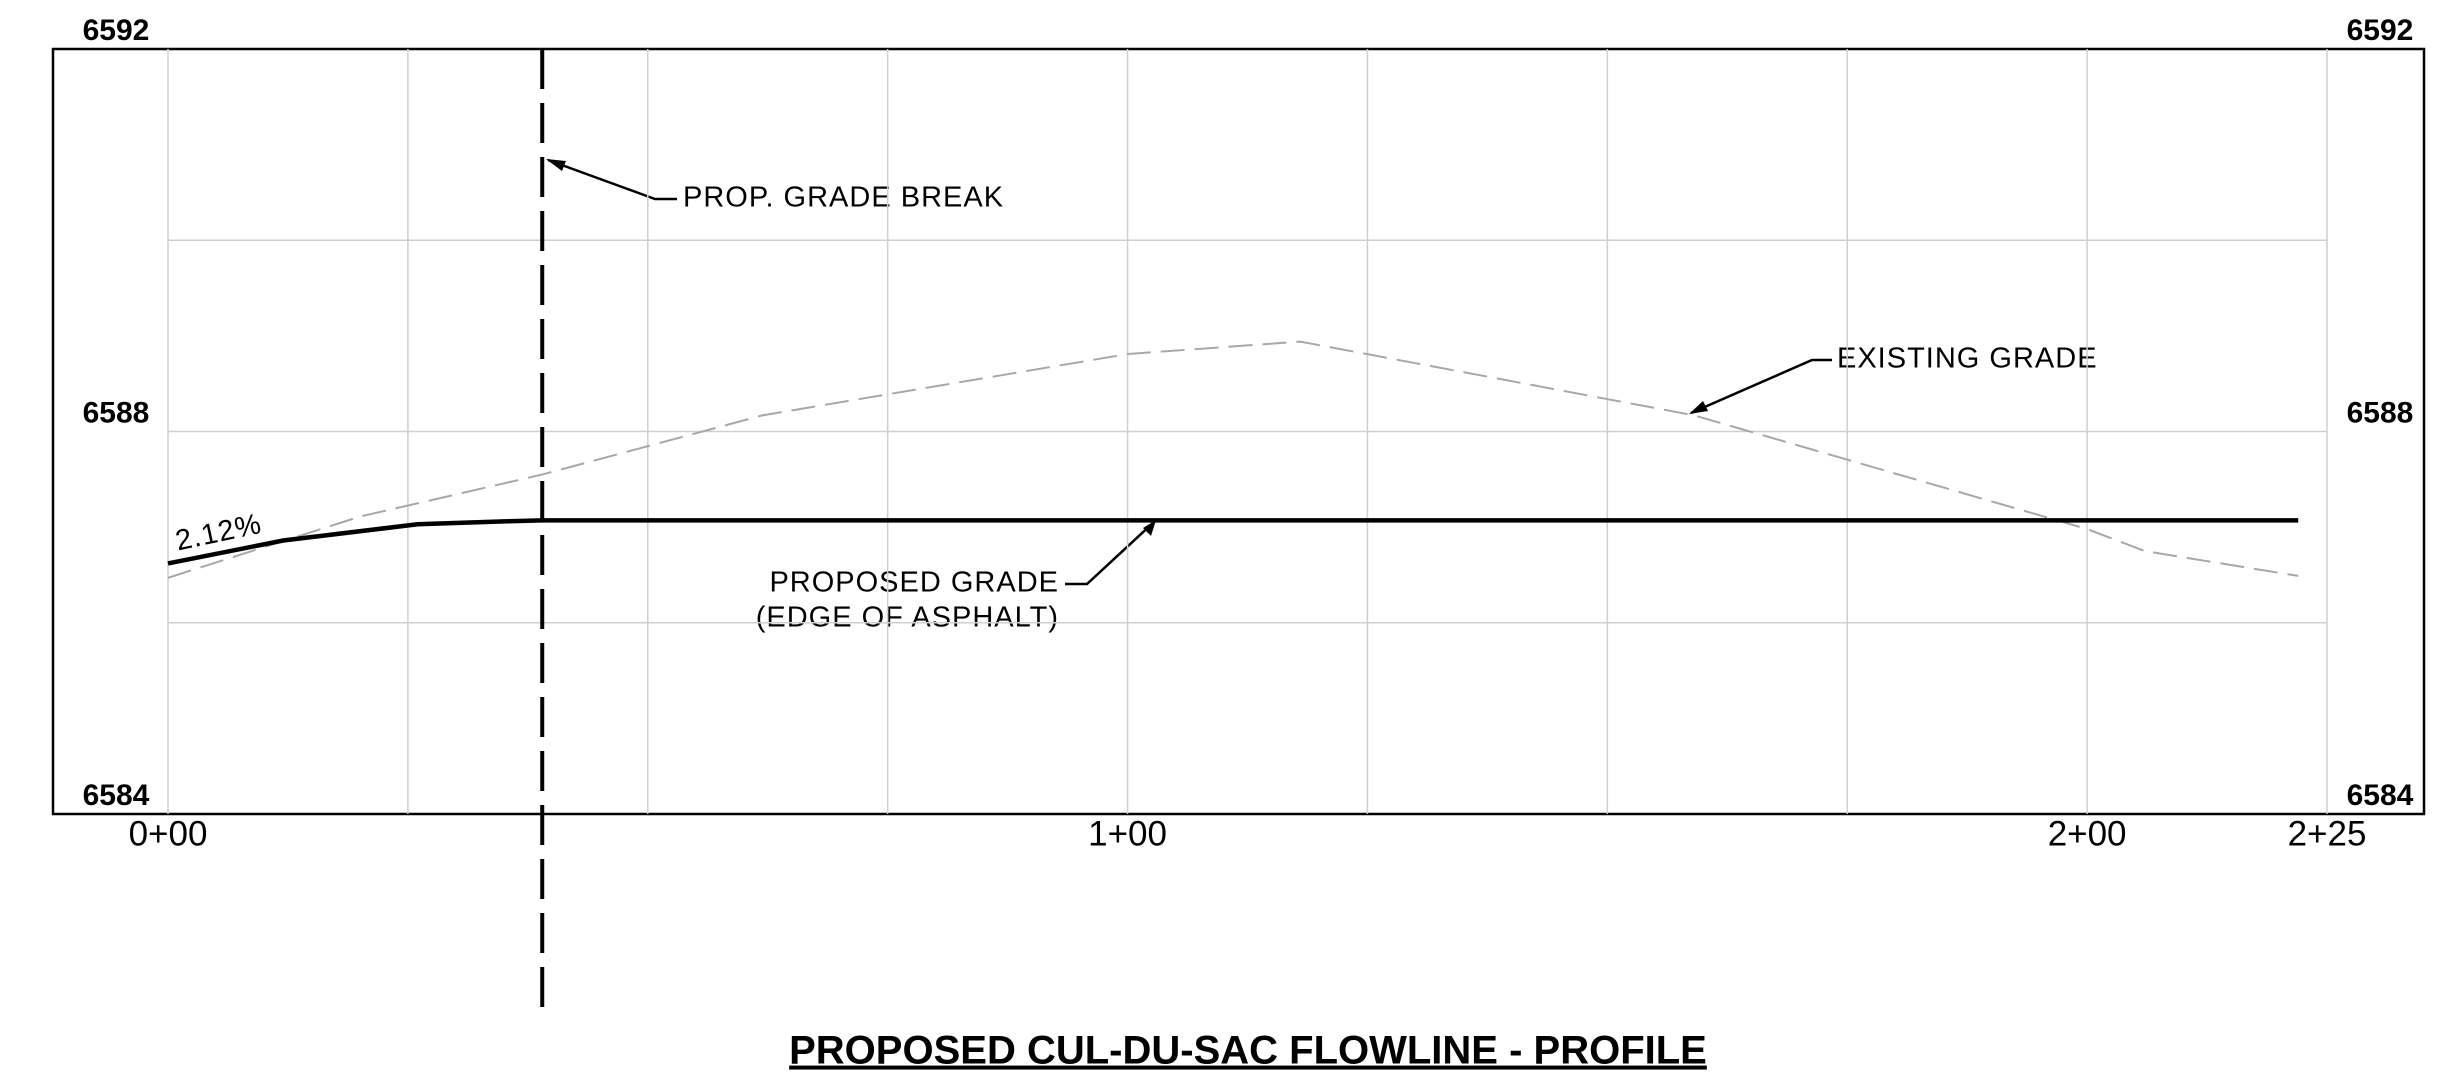  I want to click on annotation: PROPOSED GRADE, so click(914, 583).